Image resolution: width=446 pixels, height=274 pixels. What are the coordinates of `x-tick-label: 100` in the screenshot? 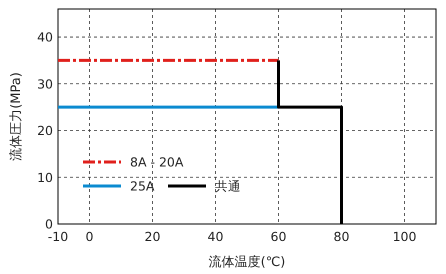 It's located at (404, 236).